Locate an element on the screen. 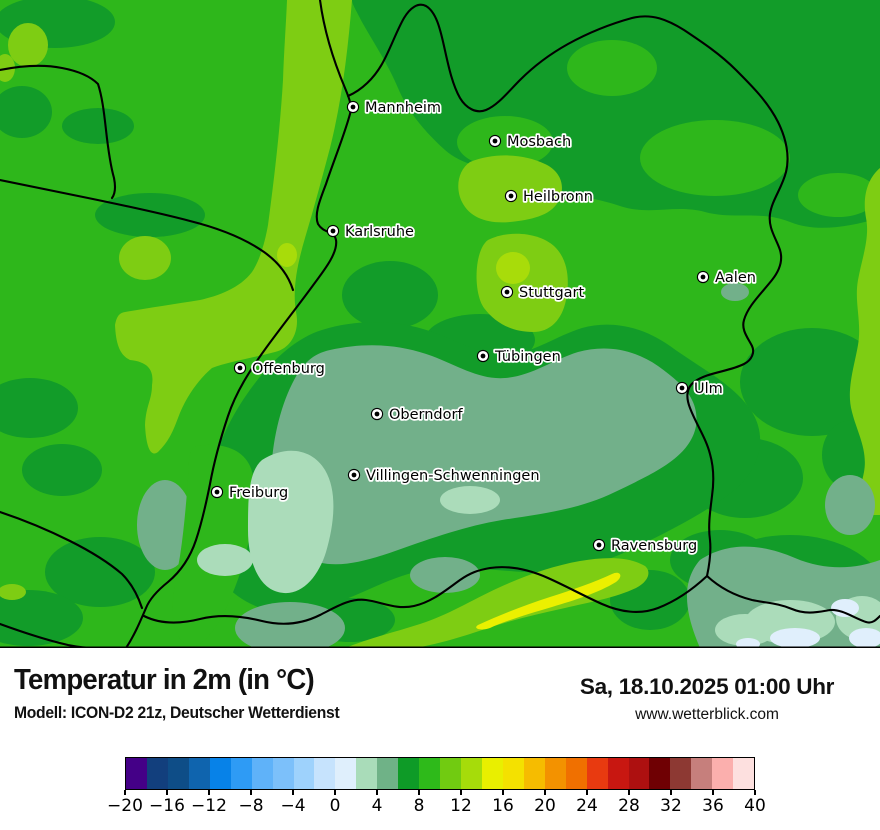  city-ravensburg: Ravensburg is located at coordinates (645, 546).